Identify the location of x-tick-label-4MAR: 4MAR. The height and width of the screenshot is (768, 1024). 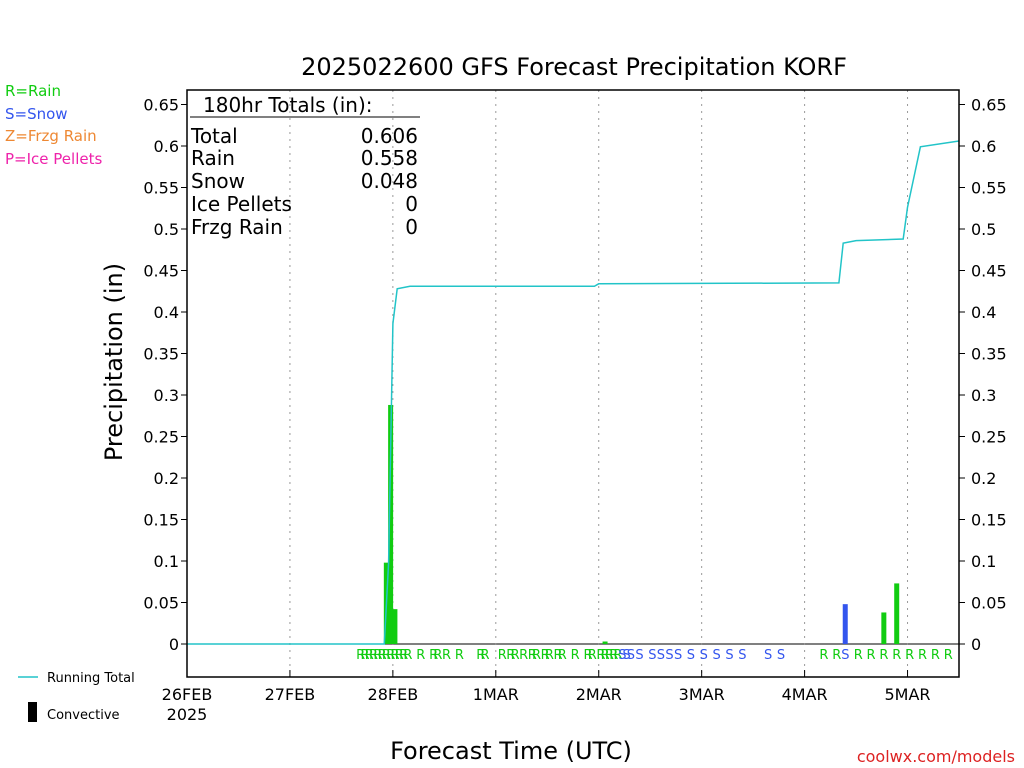
(805, 694).